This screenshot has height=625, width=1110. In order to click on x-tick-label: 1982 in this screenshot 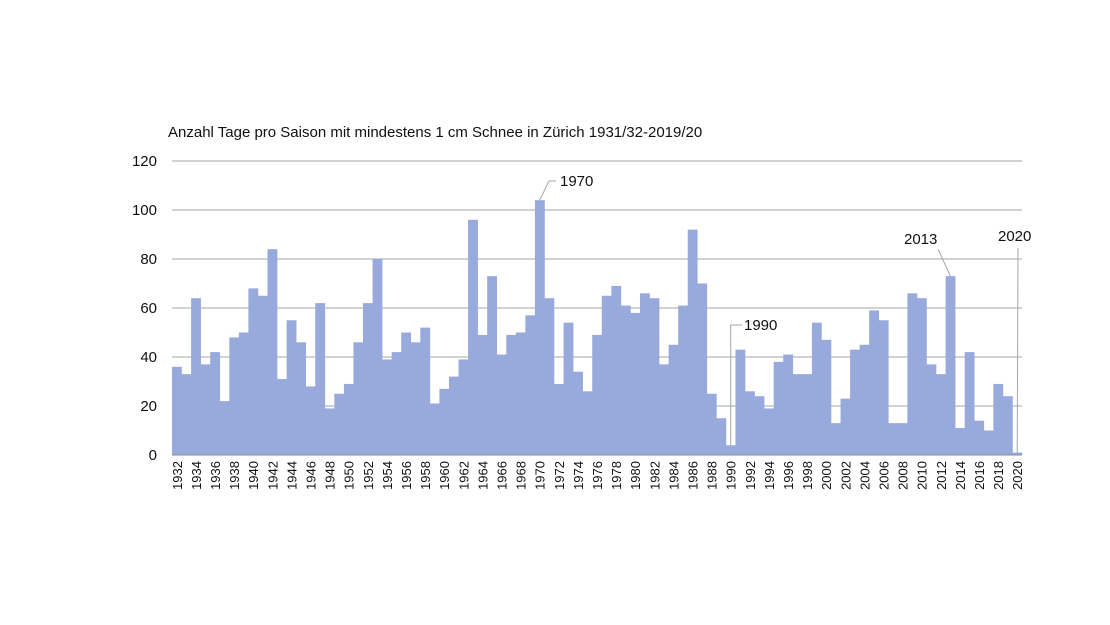, I will do `click(654, 475)`.